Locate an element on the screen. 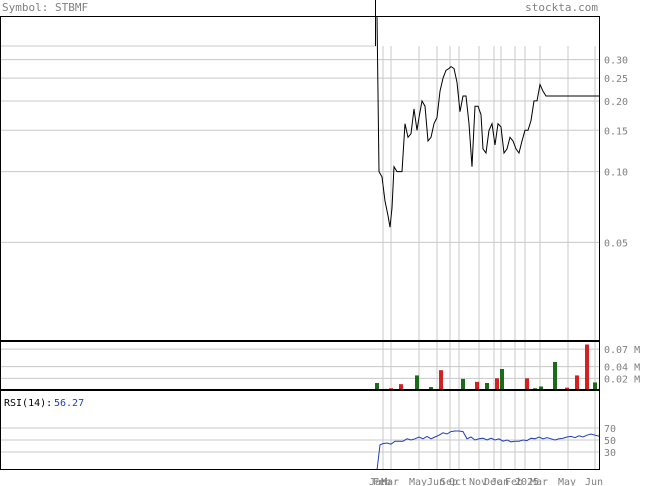 The image size is (655, 486). price-line is located at coordinates (488, 121).